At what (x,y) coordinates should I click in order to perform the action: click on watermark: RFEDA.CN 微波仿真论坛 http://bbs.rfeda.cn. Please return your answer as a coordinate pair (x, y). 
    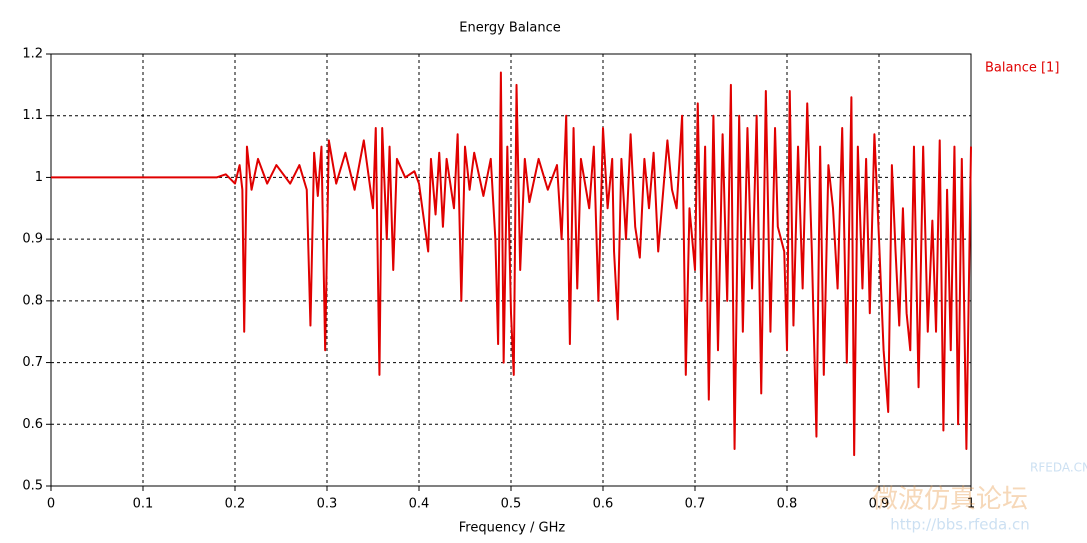
    Looking at the image, I should click on (979, 497).